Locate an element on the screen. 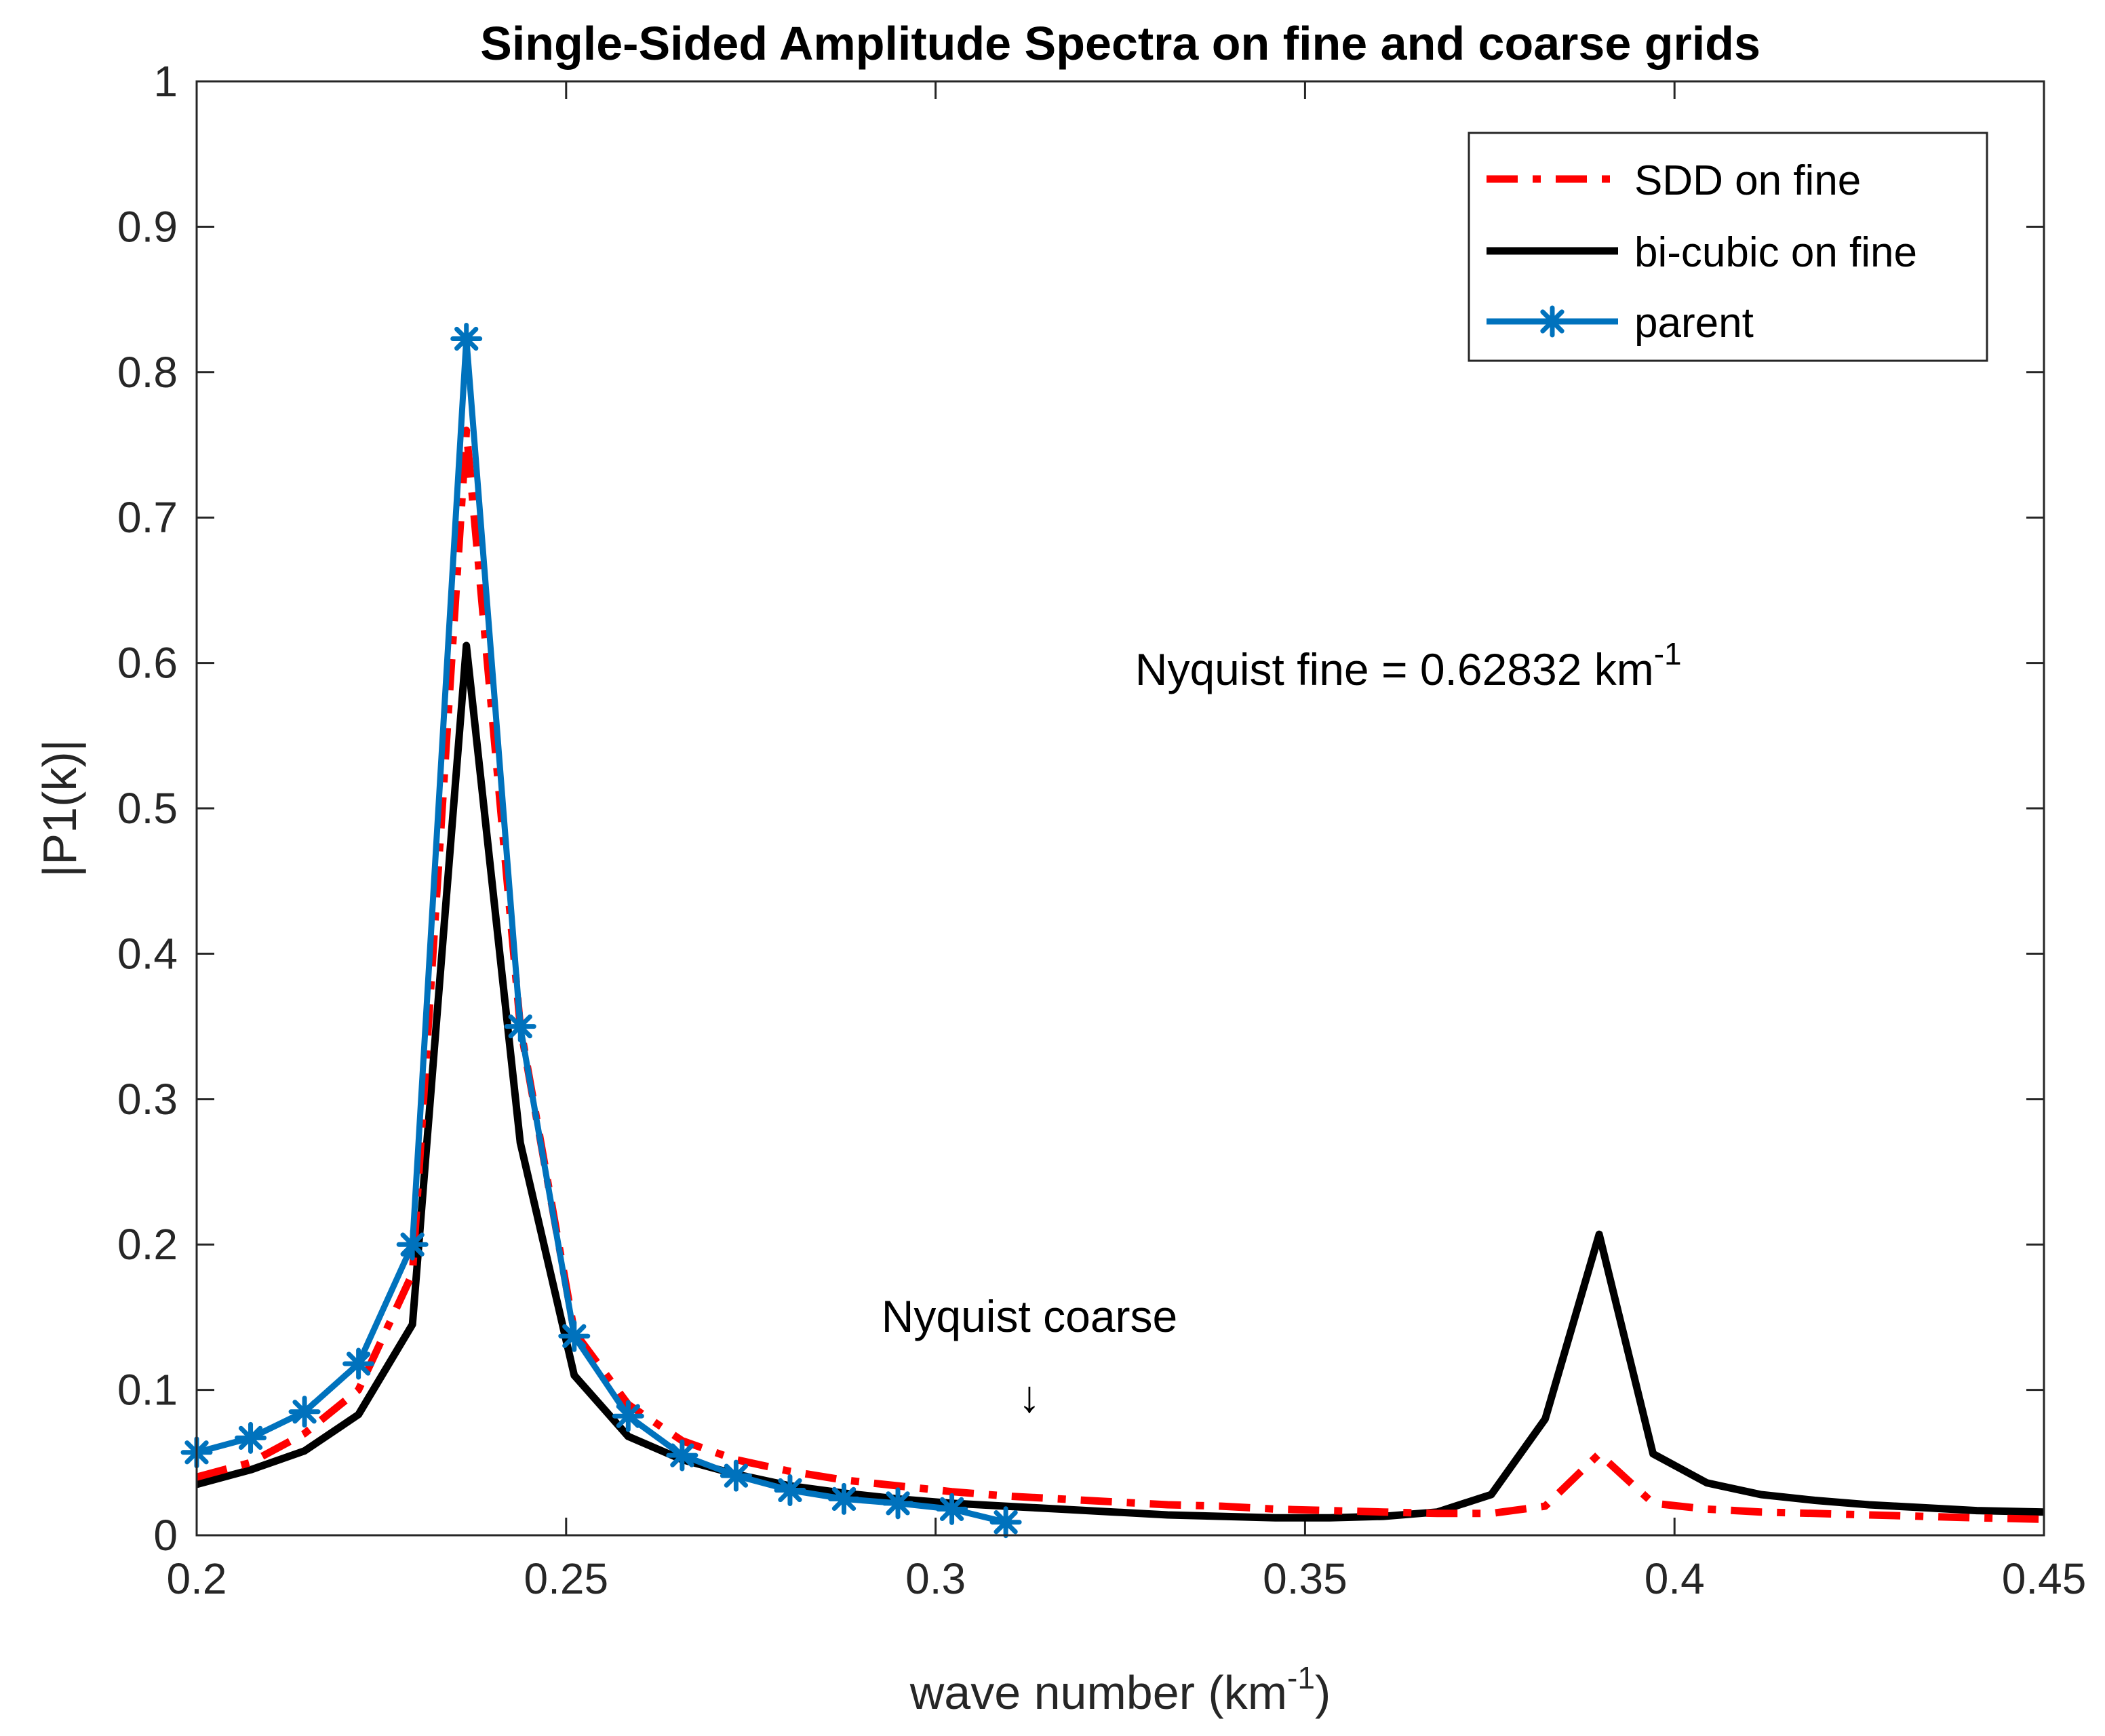 Image resolution: width=2105 pixels, height=1736 pixels. x-tick-label: 0.45 is located at coordinates (2044, 1578).